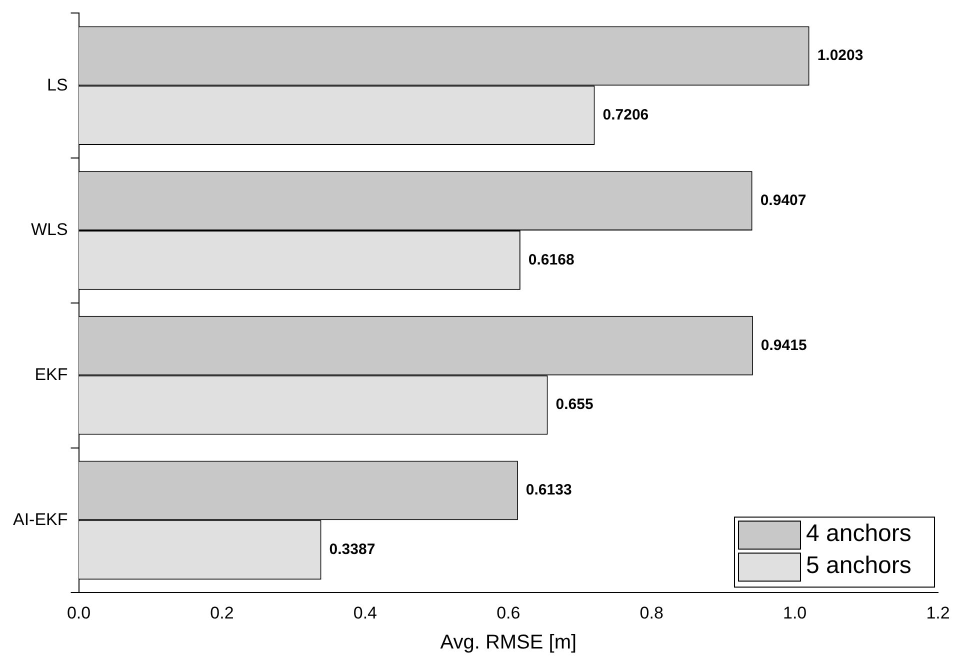  I want to click on y-tick-label: WLS, so click(49, 230).